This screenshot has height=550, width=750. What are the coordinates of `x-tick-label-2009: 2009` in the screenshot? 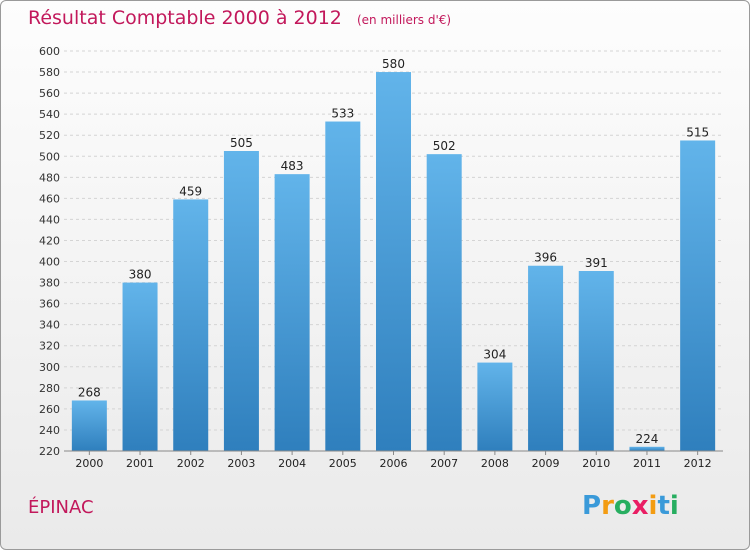 It's located at (546, 463).